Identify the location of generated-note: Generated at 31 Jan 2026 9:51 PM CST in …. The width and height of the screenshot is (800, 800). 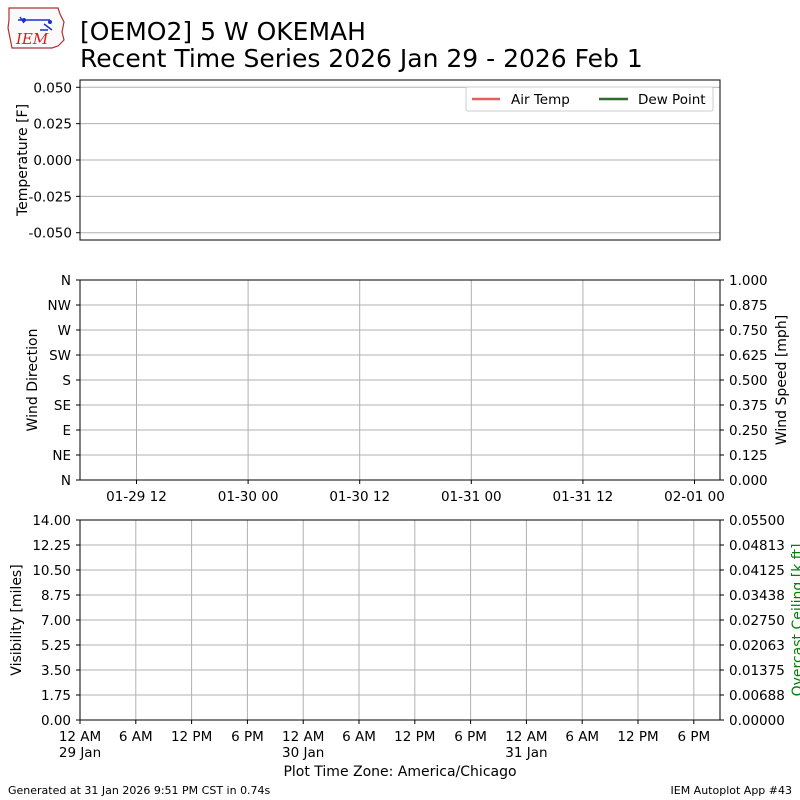
(139, 790).